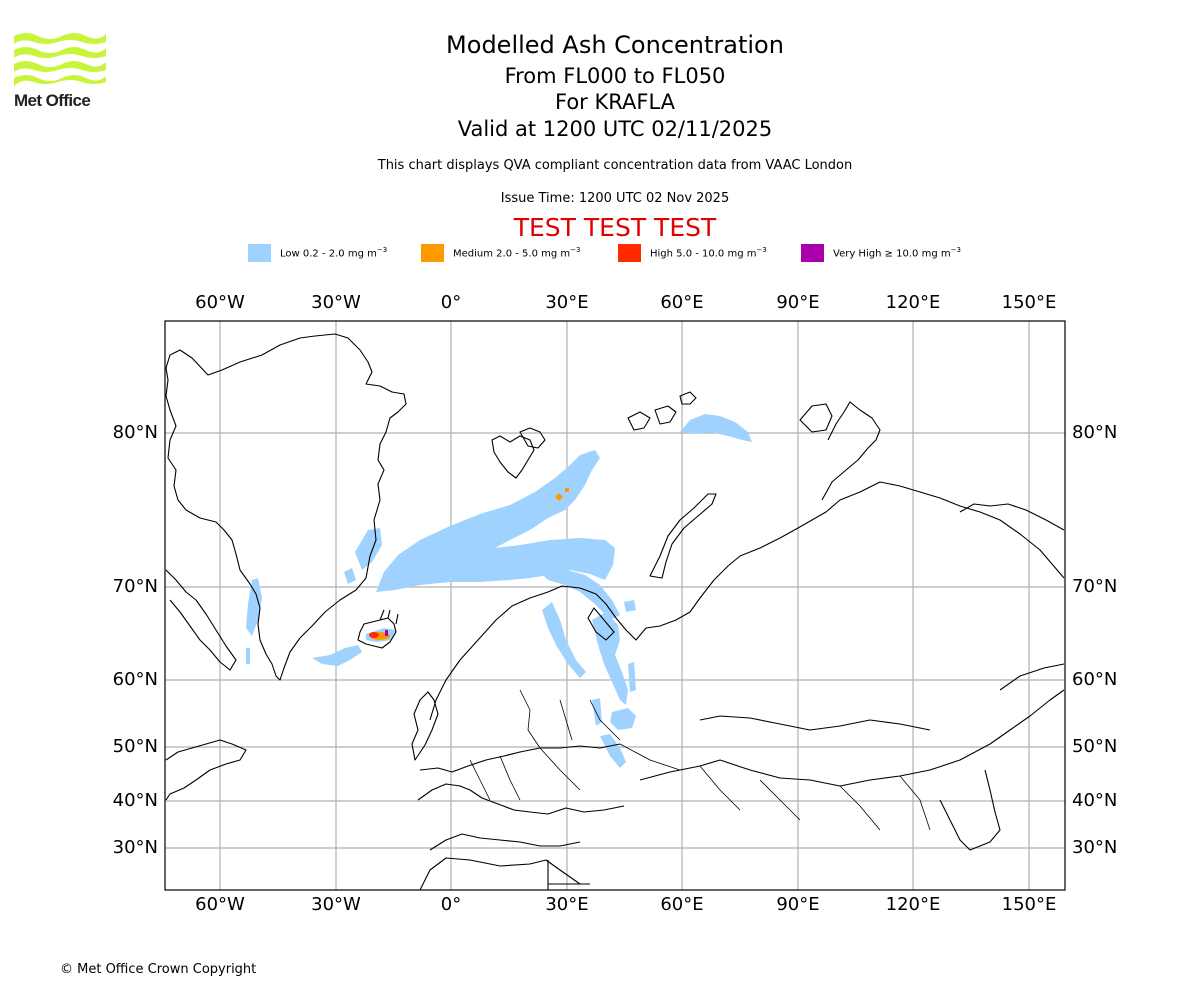  What do you see at coordinates (158, 969) in the screenshot?
I see `copyright-footer: © Met Office Crown Copyright` at bounding box center [158, 969].